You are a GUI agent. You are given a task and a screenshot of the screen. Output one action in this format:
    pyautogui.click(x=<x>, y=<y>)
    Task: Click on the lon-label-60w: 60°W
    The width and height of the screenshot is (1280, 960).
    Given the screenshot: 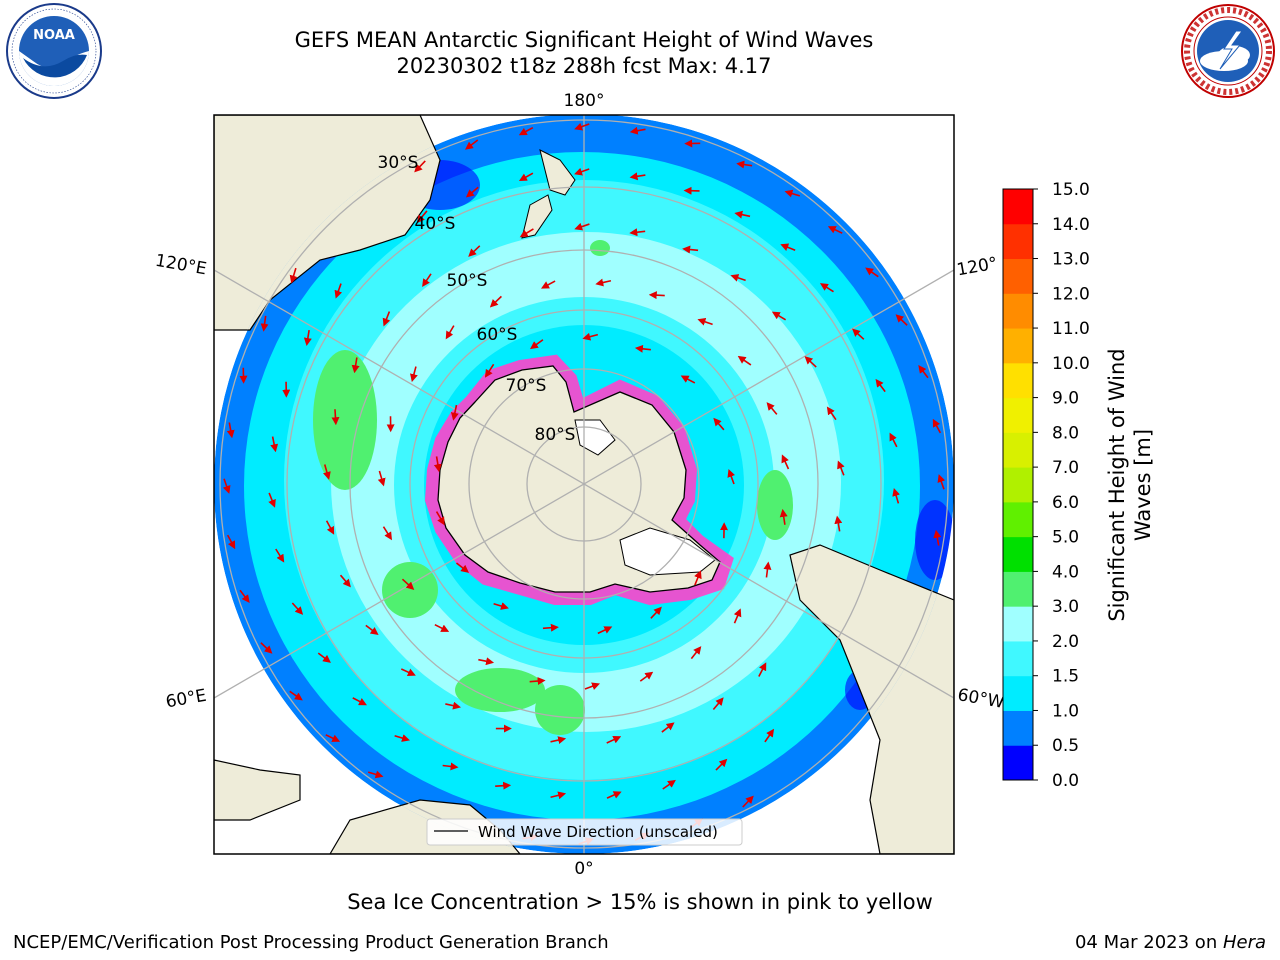 What is the action you would take?
    pyautogui.click(x=981, y=699)
    